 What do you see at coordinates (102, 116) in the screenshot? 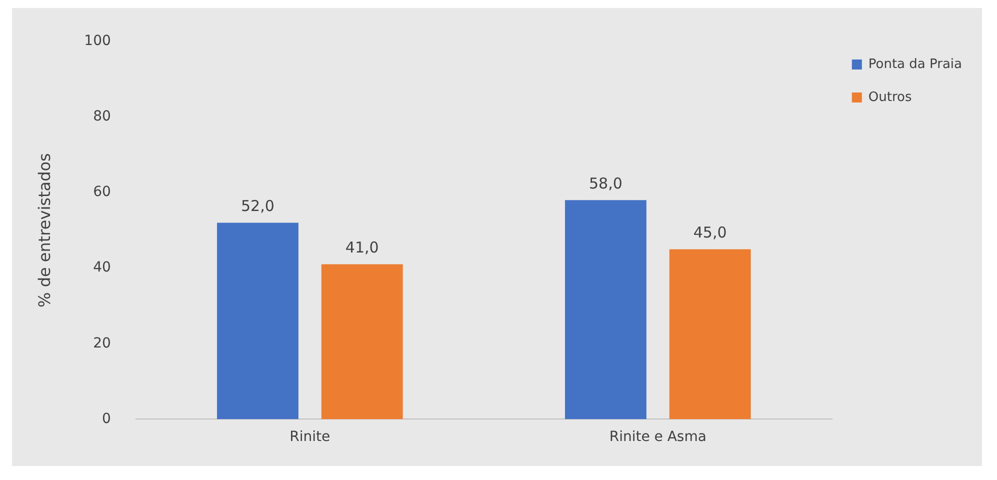
I see `y-tick-label: 80` at bounding box center [102, 116].